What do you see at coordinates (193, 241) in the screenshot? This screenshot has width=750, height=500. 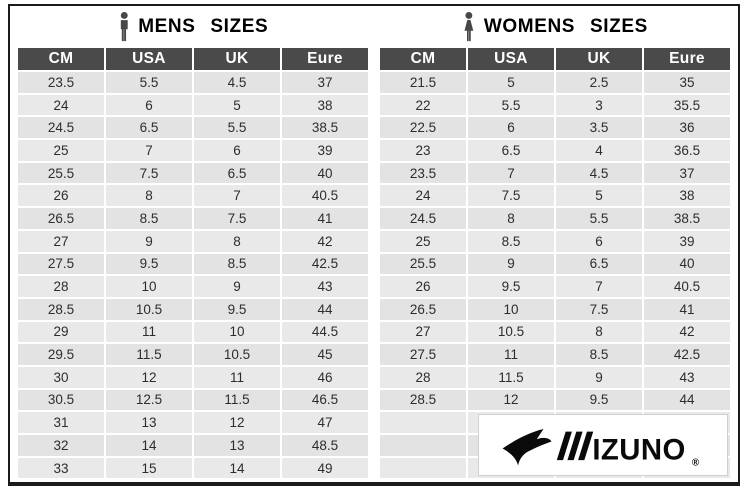 I see `table-row: 27 9 8 42` at bounding box center [193, 241].